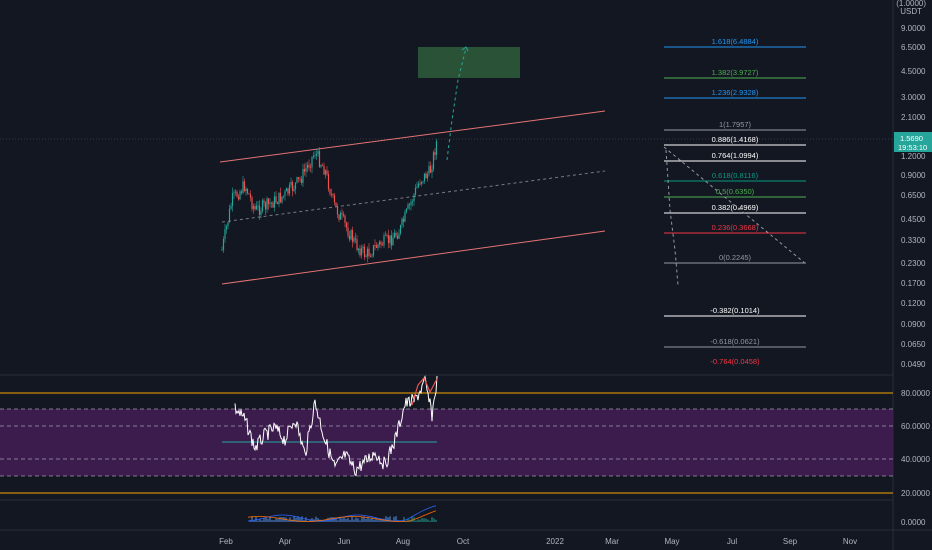  I want to click on fib-level-label: 1.382(3.9727), so click(735, 72).